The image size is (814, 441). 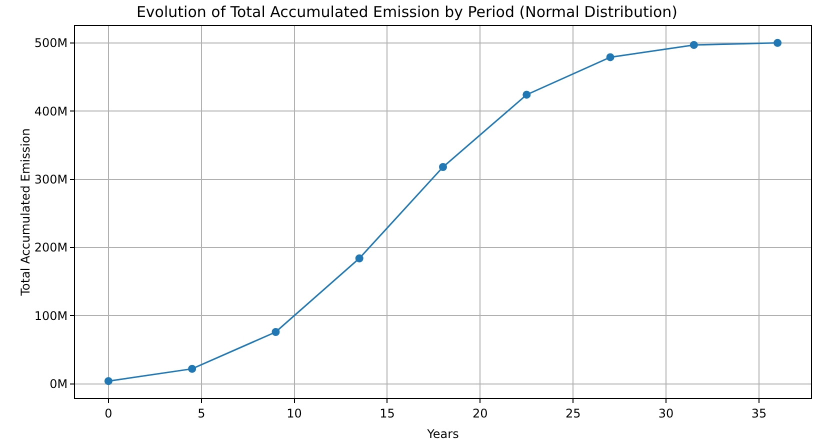 I want to click on x-tick-label: 20, so click(x=480, y=413).